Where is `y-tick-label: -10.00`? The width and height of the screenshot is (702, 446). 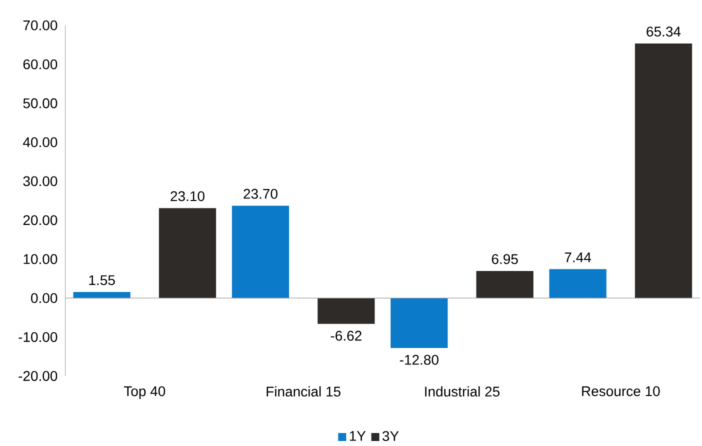
y-tick-label: -10.00 is located at coordinates (38, 337).